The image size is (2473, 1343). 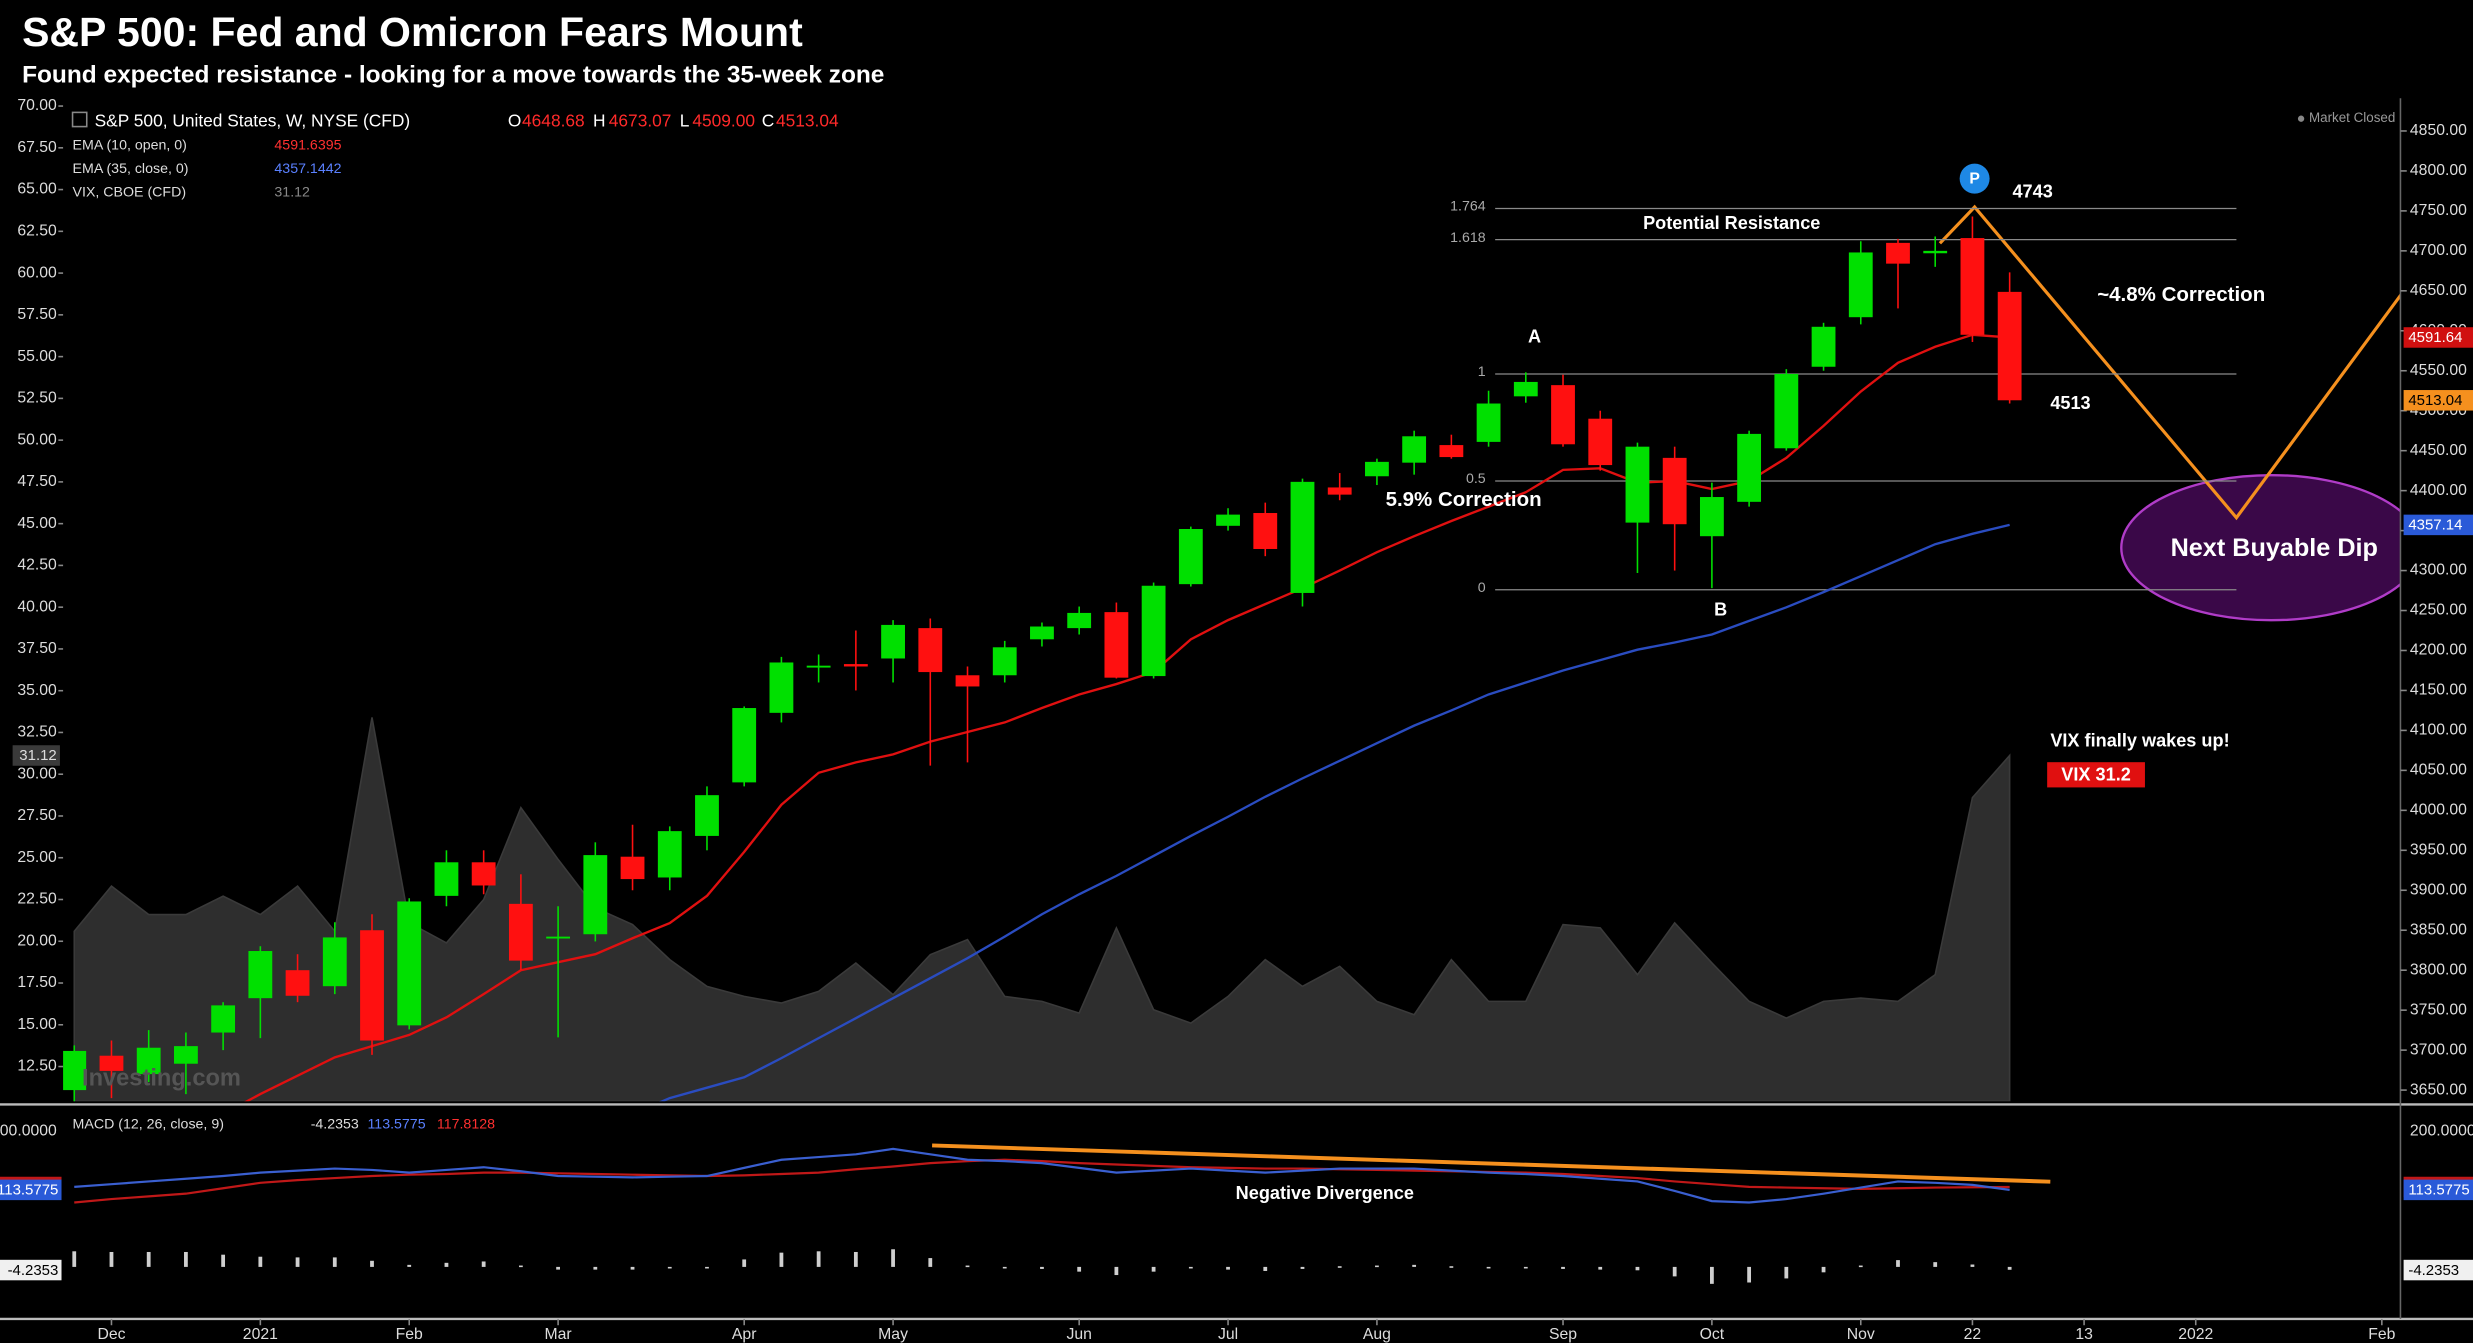 I want to click on legend-ema10-value: 4591.6395, so click(x=307, y=145).